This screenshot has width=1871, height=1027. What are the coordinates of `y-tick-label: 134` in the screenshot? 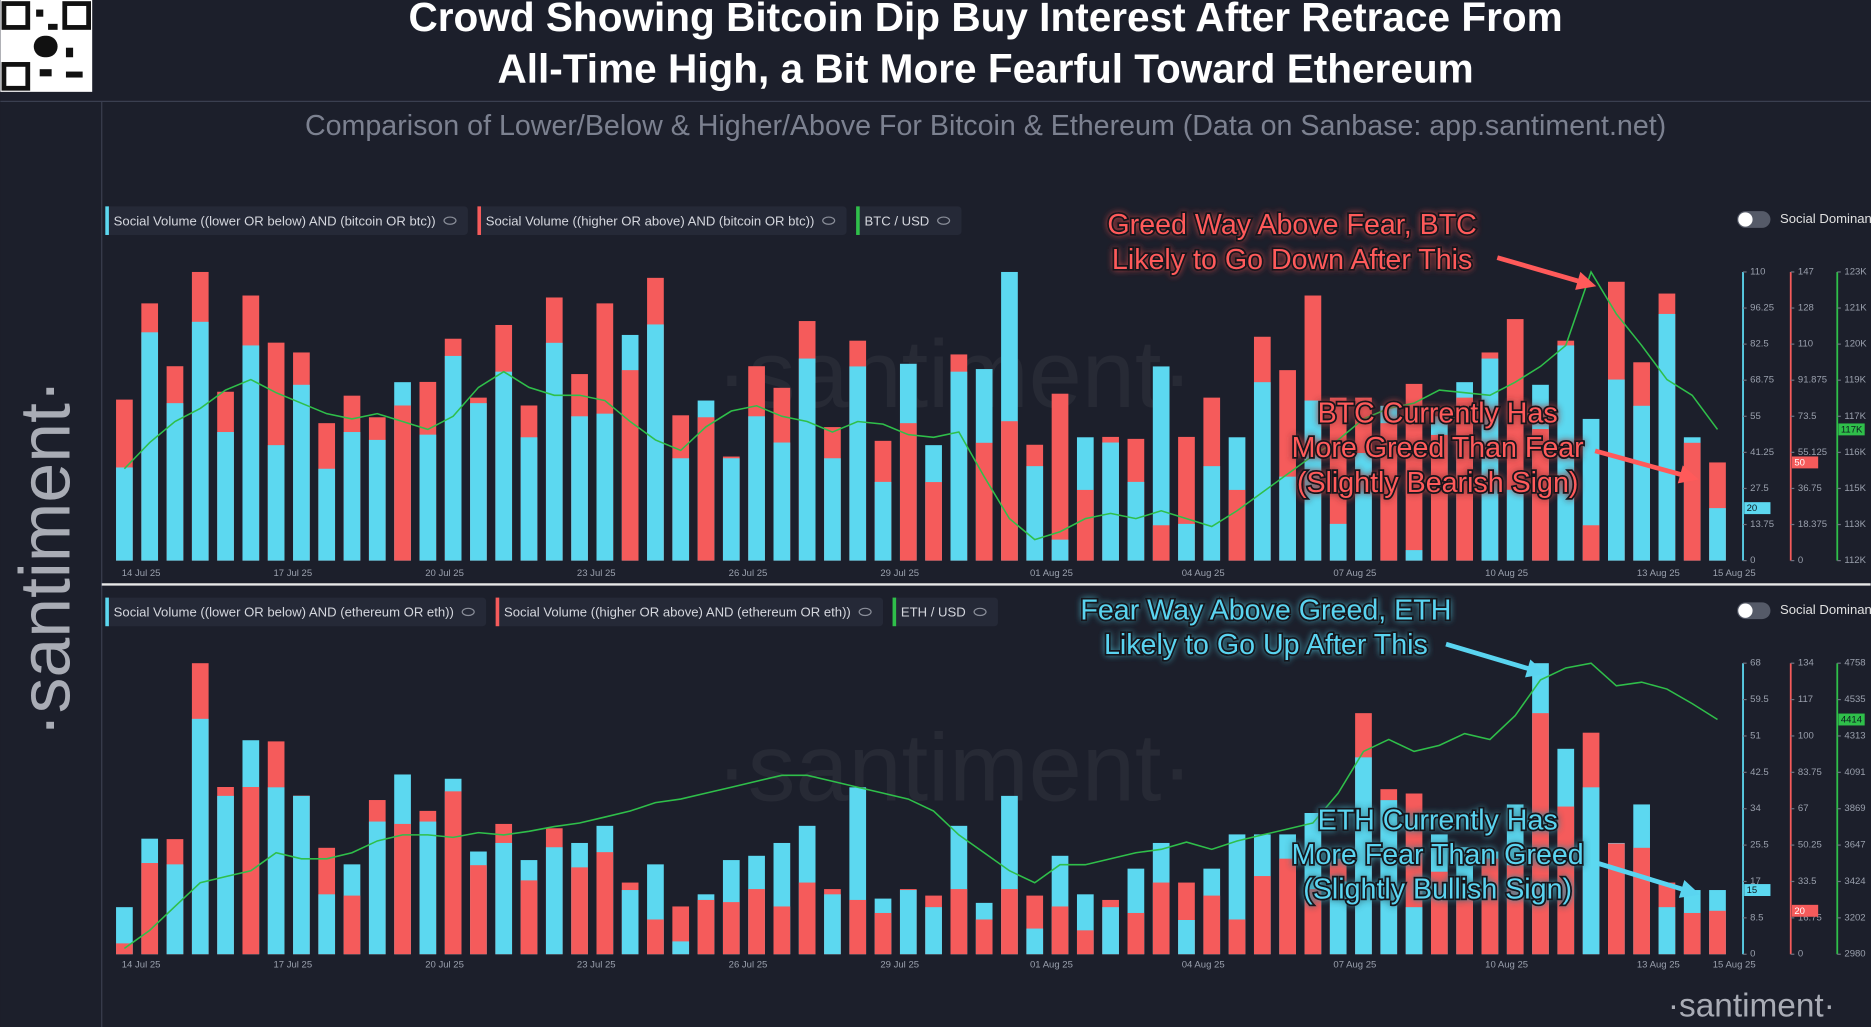 It's located at (1806, 663).